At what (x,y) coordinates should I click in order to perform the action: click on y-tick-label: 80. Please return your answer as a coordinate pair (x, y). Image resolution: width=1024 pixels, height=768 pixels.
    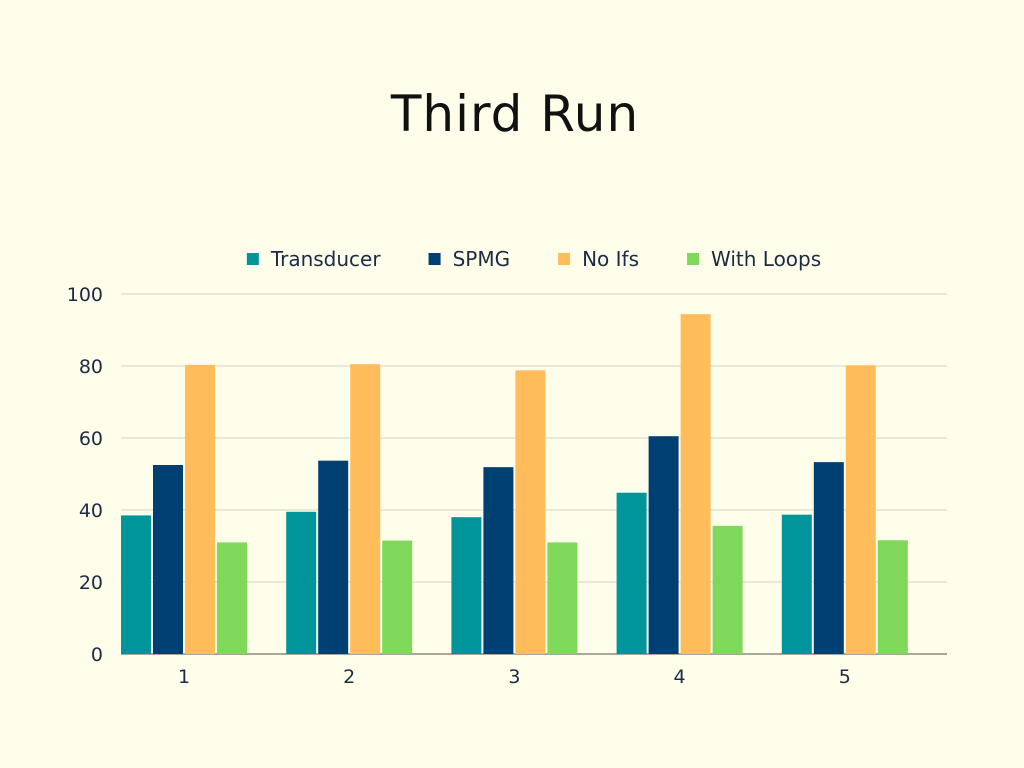
    Looking at the image, I should click on (91, 367).